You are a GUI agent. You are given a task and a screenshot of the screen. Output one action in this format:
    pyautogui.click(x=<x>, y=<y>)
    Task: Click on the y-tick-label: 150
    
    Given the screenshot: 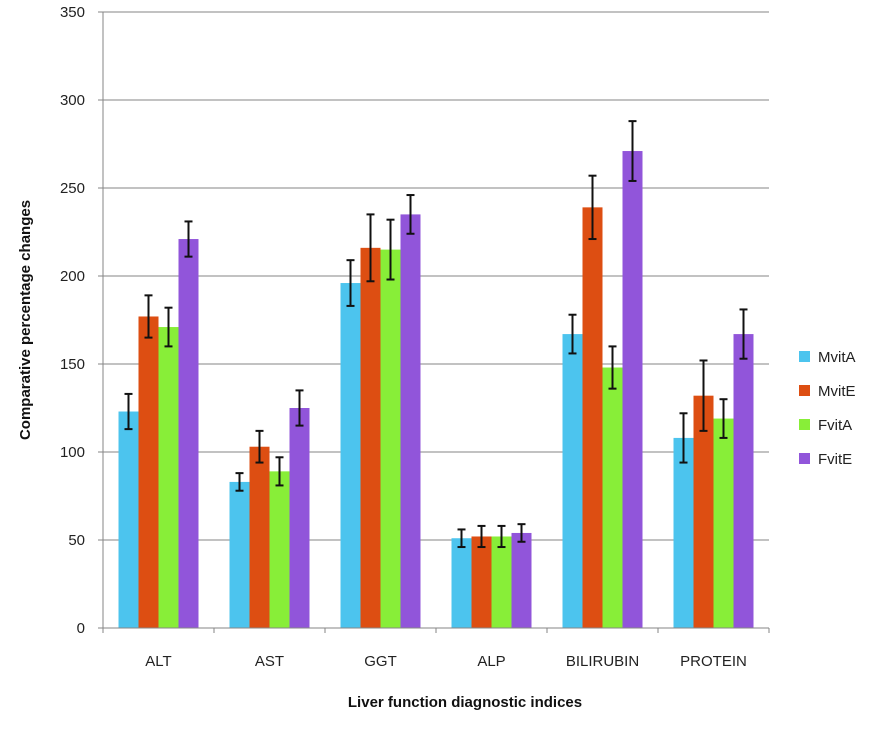 What is the action you would take?
    pyautogui.click(x=72, y=364)
    